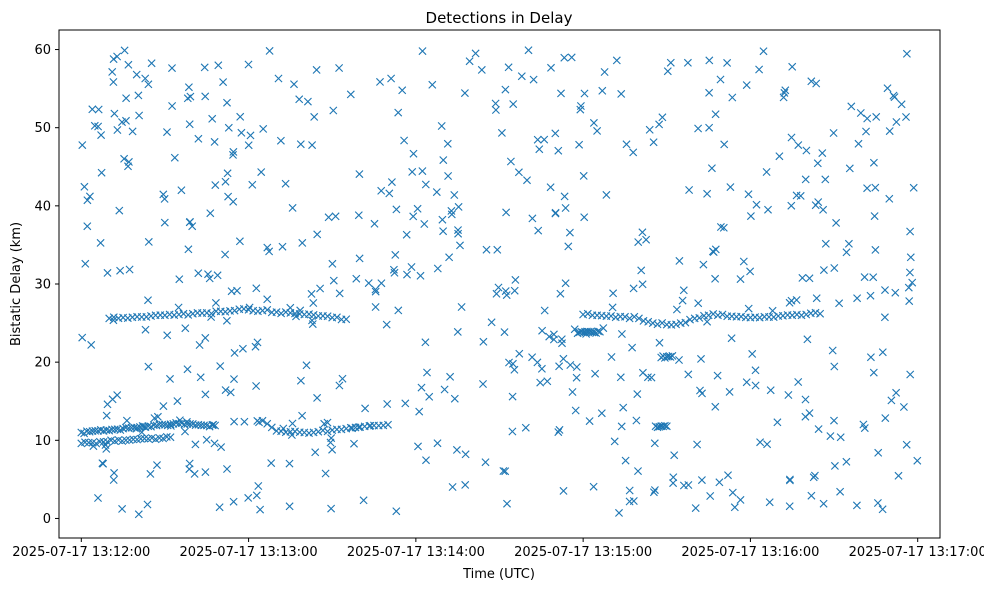  Describe the element at coordinates (750, 552) in the screenshot. I see `x-tick-label-4: 2025-07-17 13:16:00` at that location.